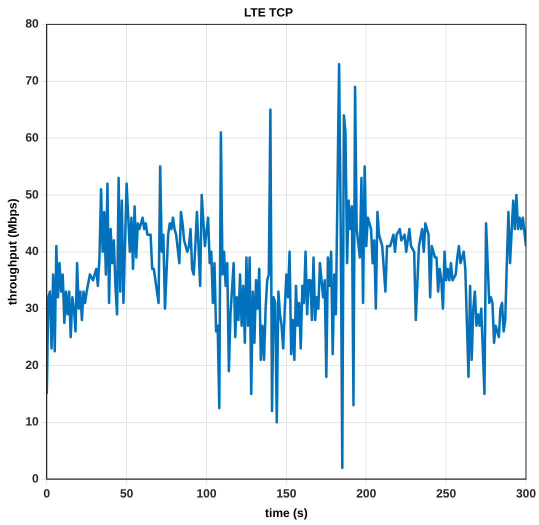  Describe the element at coordinates (446, 493) in the screenshot. I see `x-tick-label: 250` at that location.